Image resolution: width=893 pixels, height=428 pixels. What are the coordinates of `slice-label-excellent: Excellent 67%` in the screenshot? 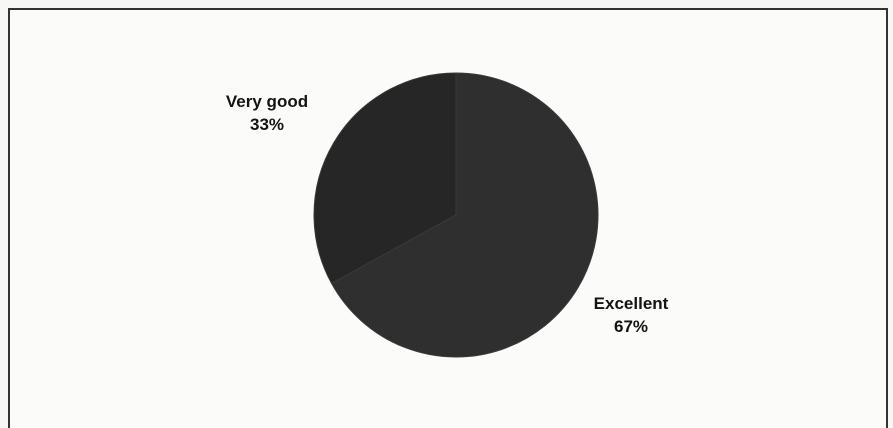 It's located at (631, 315).